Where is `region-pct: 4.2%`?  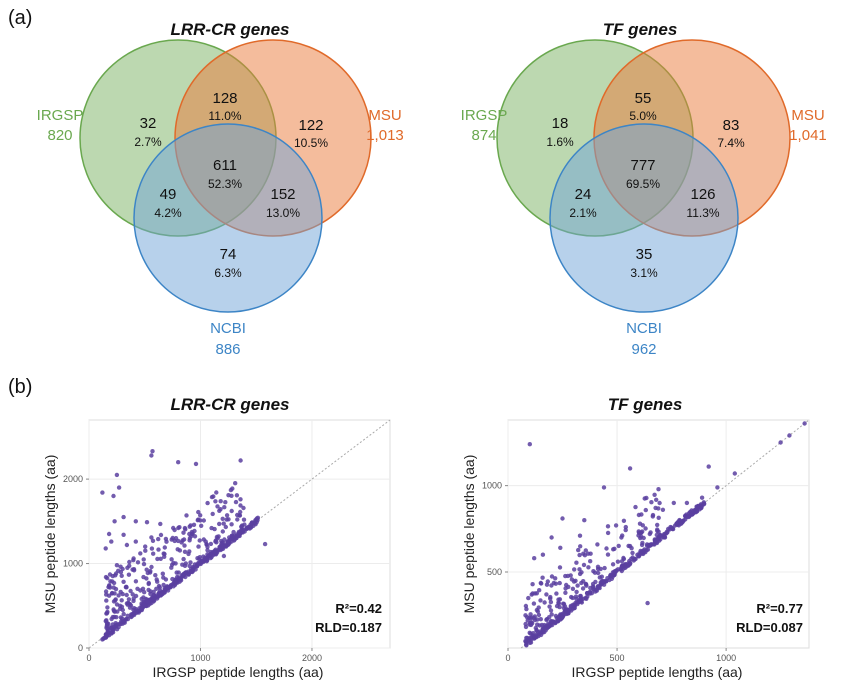
region-pct: 4.2% is located at coordinates (168, 213).